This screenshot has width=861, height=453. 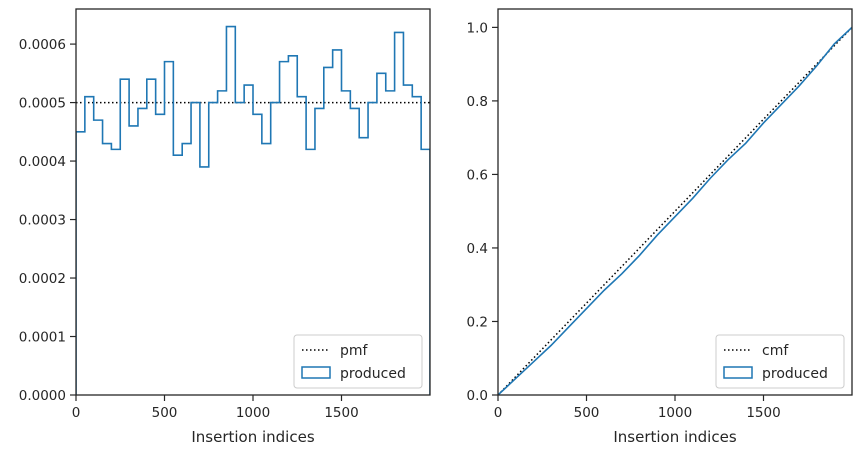 What do you see at coordinates (775, 351) in the screenshot?
I see `legend-label-cmf: cmf` at bounding box center [775, 351].